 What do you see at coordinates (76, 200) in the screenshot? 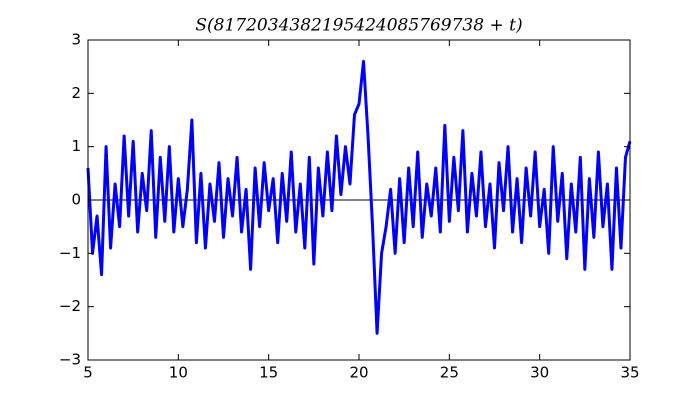
I see `y-tick-label: 0` at bounding box center [76, 200].